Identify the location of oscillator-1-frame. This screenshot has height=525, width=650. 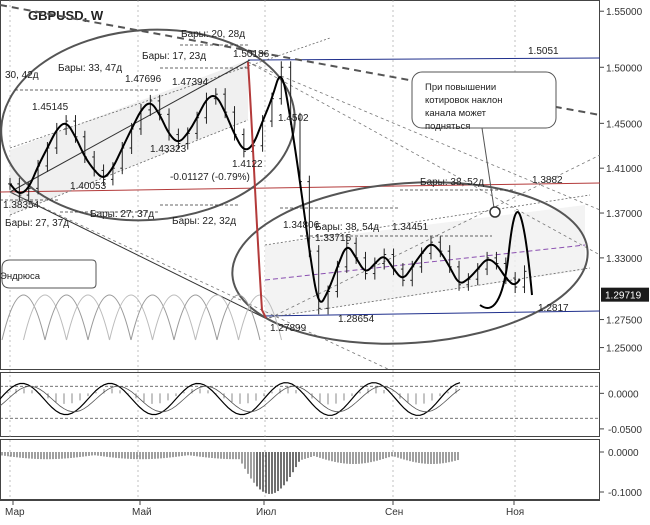
(300, 404).